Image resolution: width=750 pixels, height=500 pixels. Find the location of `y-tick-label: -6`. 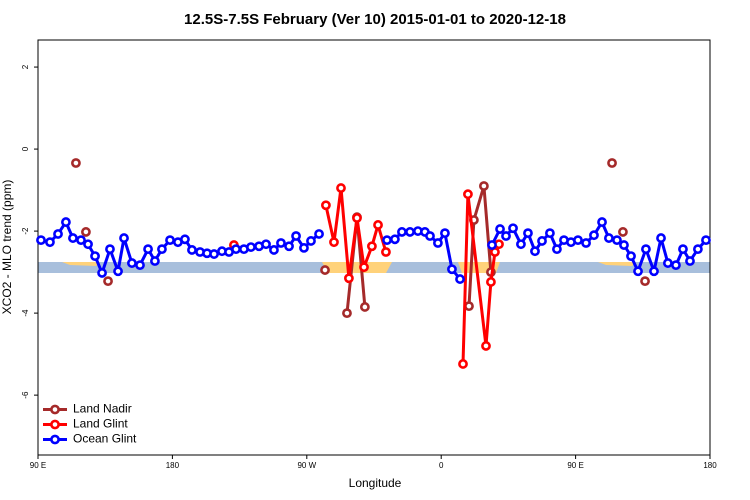

y-tick-label: -6 is located at coordinates (25, 395).